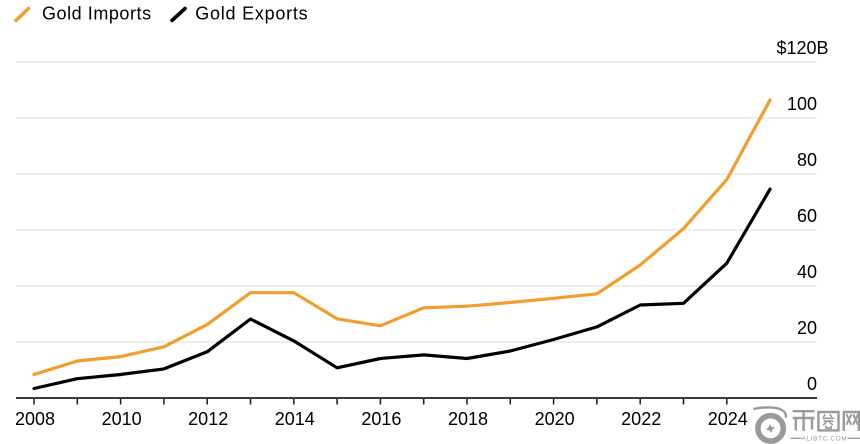  What do you see at coordinates (728, 419) in the screenshot?
I see `svg-text: 2024` at bounding box center [728, 419].